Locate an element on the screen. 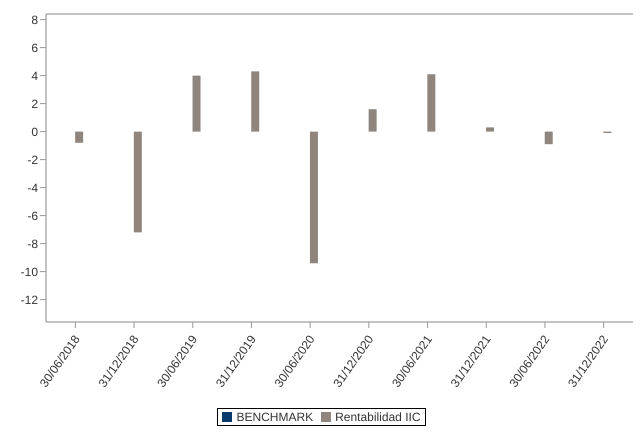  legend-label: BENCHMARK is located at coordinates (274, 417).